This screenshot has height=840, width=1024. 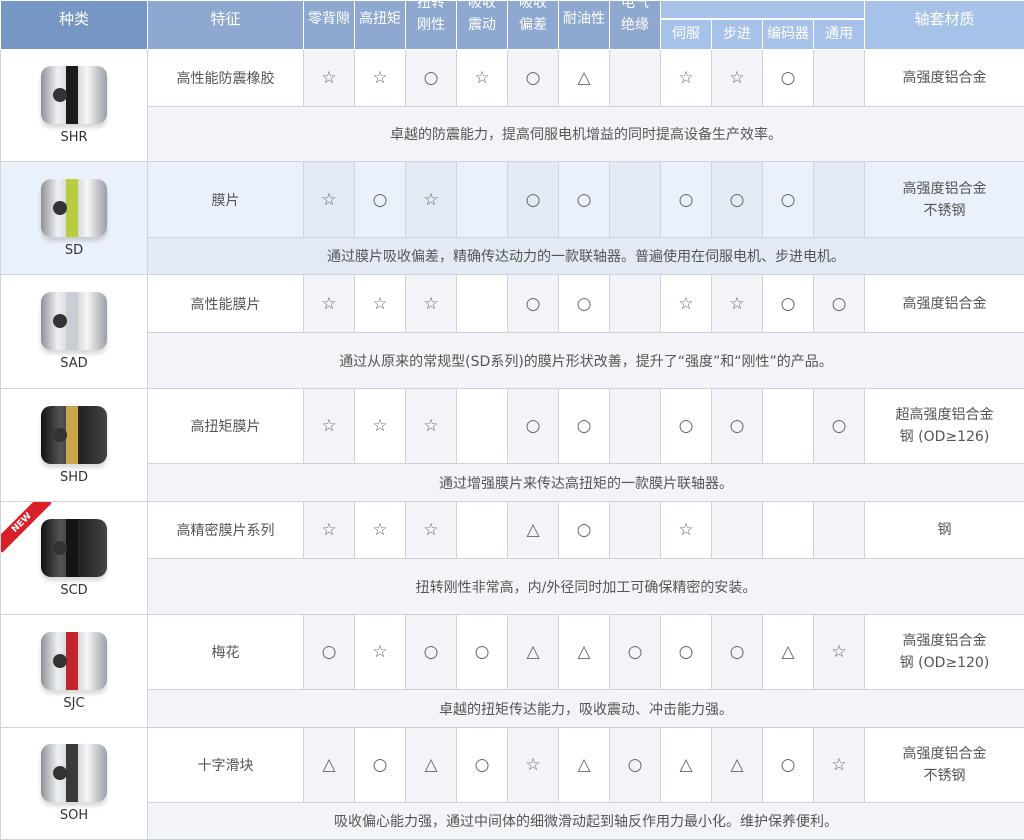 I want to click on product-cell: SD, so click(x=74, y=218).